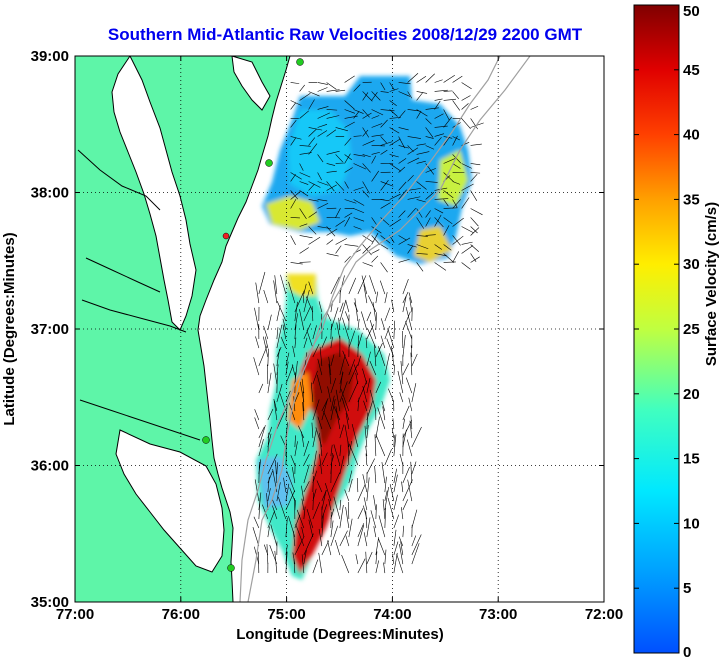 The width and height of the screenshot is (724, 659). I want to click on station-marker, so click(300, 62).